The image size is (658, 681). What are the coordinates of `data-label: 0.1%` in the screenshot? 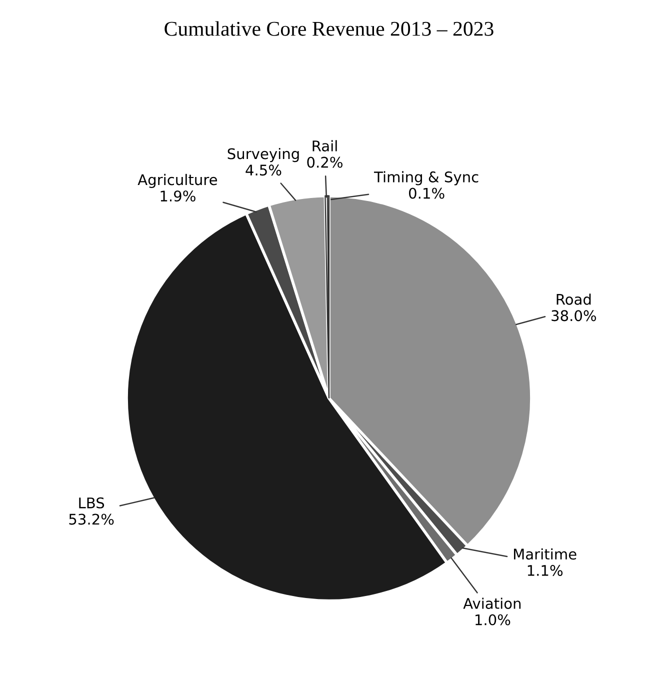 It's located at (426, 193).